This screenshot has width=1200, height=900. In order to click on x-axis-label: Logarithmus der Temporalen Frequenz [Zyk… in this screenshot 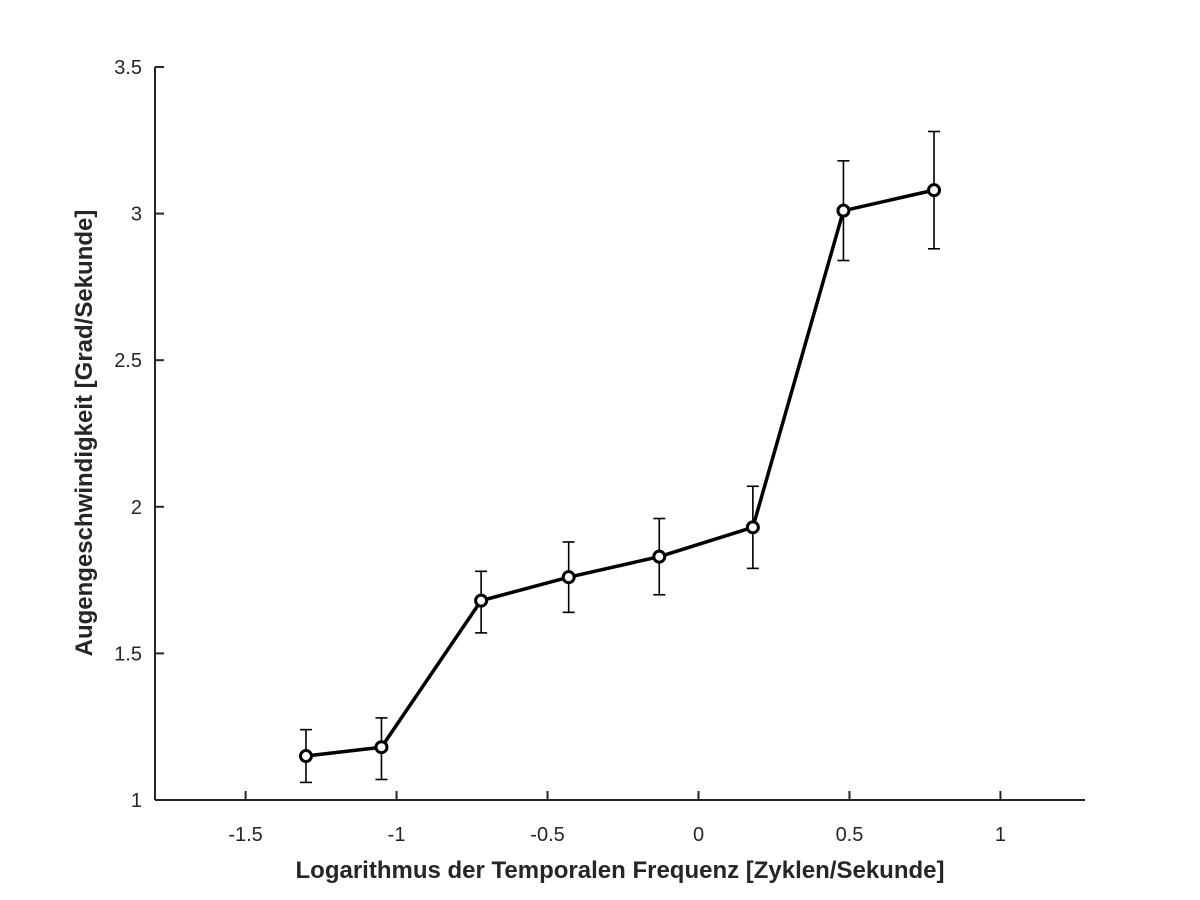, I will do `click(620, 870)`.